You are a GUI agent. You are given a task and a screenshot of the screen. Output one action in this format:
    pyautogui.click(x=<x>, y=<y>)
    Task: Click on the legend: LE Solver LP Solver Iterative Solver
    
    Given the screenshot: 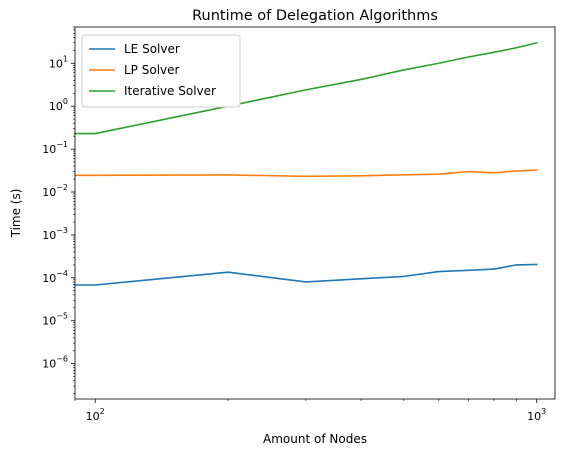 What is the action you would take?
    pyautogui.click(x=161, y=71)
    